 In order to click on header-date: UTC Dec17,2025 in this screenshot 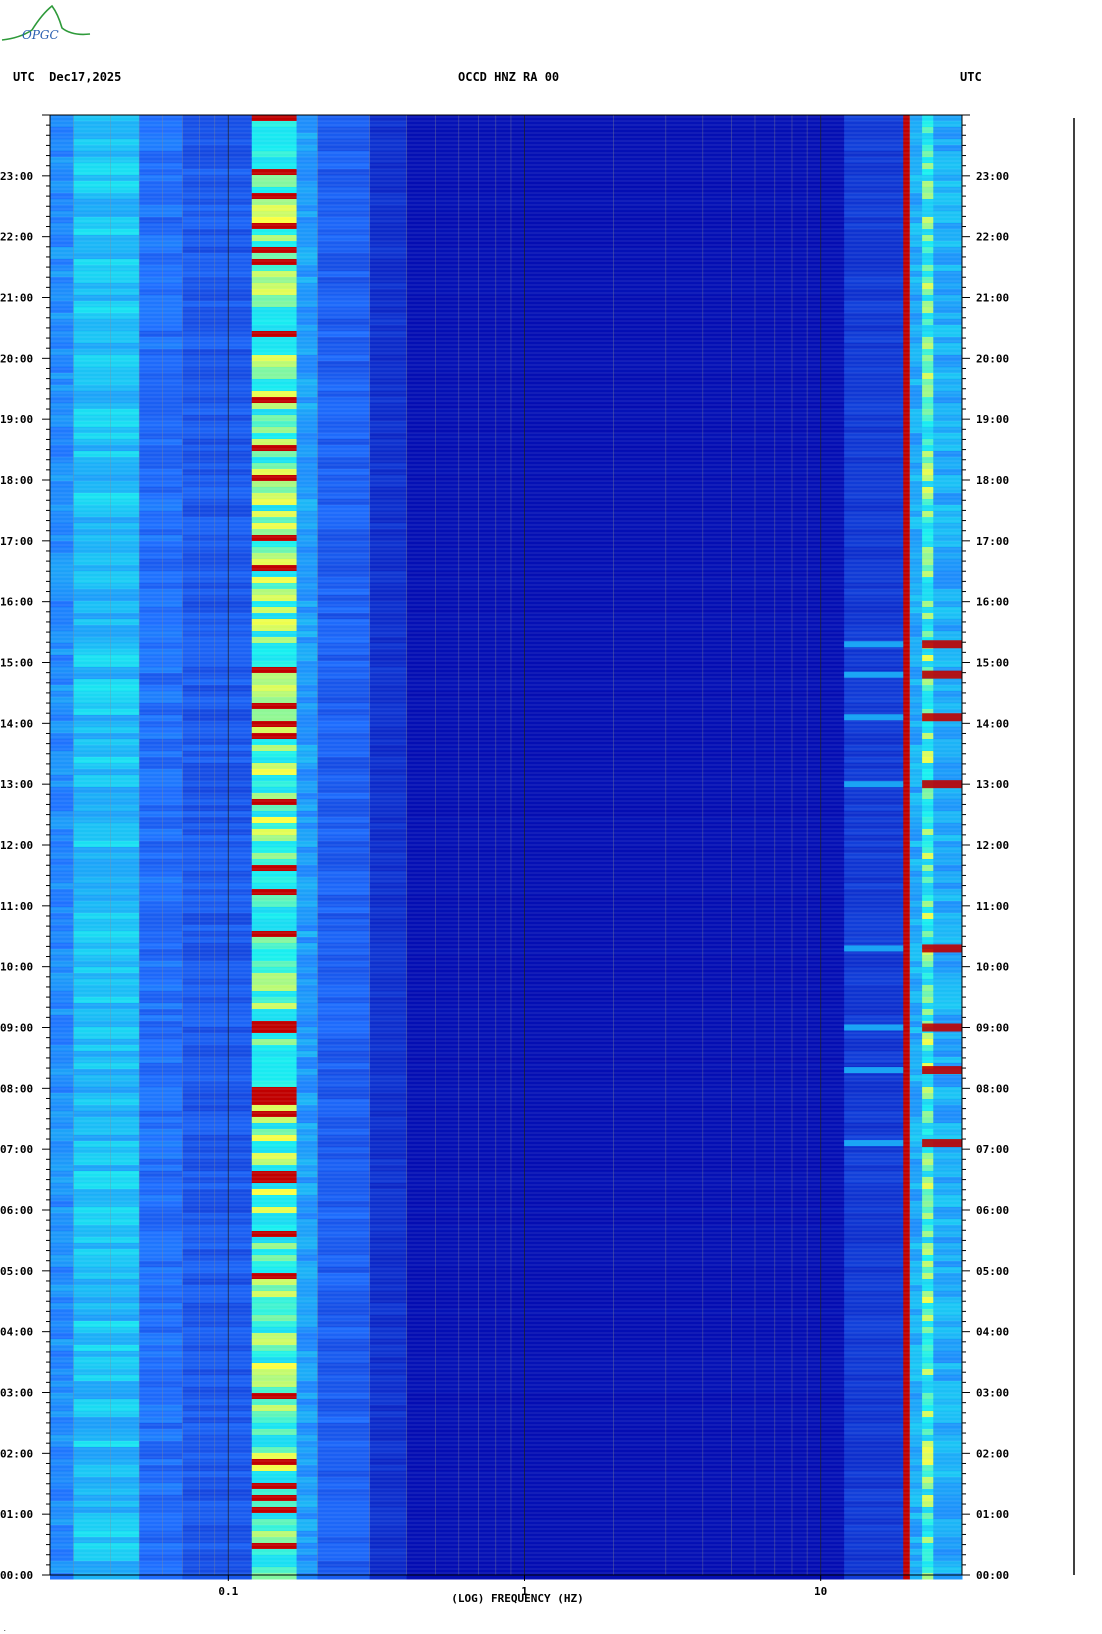, I will do `click(67, 77)`.